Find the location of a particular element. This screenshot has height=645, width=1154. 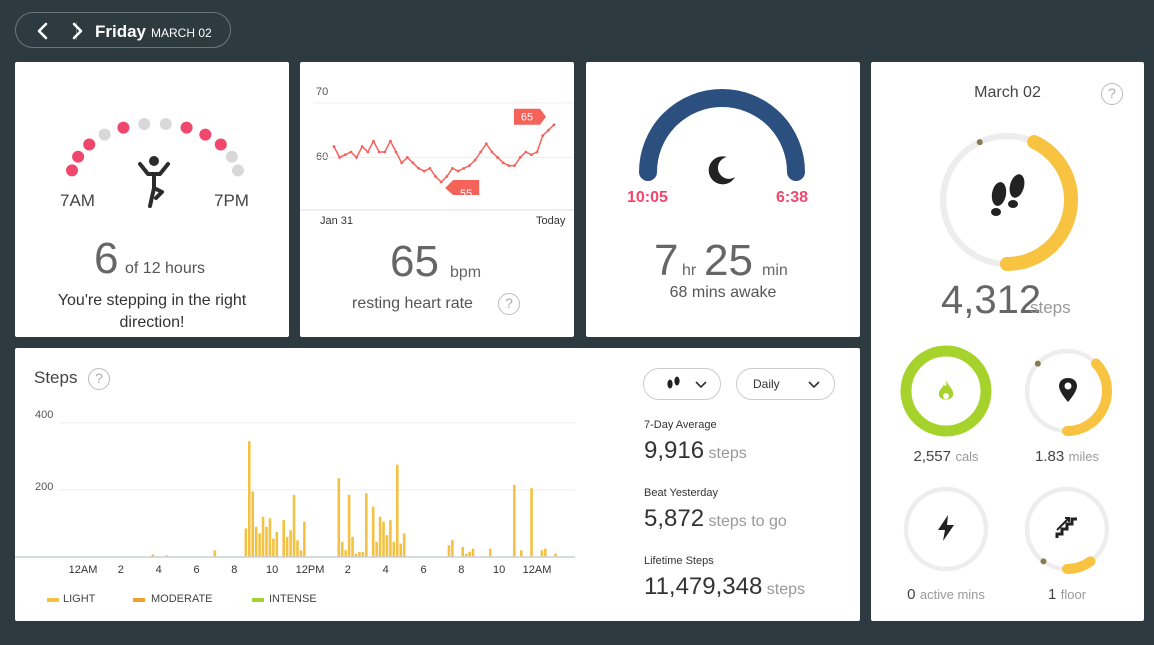

next-day-button is located at coordinates (77, 31).